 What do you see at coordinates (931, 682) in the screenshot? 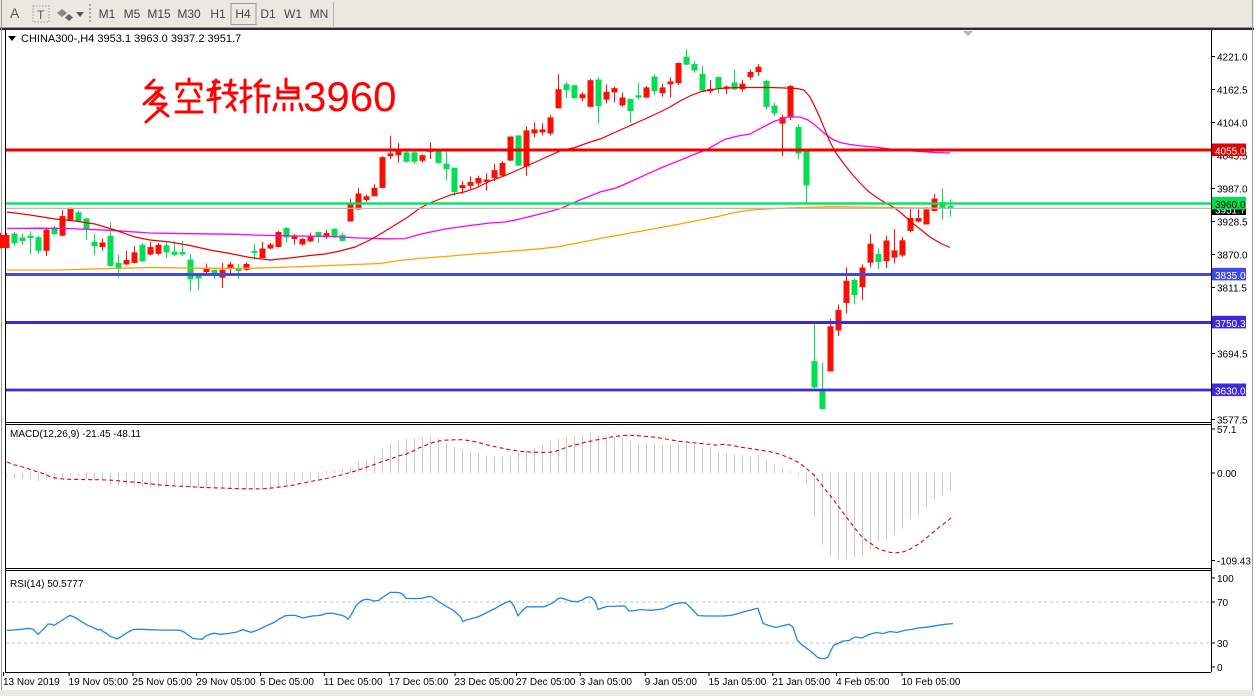
I see `svg-text: 10 Feb 05:00` at bounding box center [931, 682].